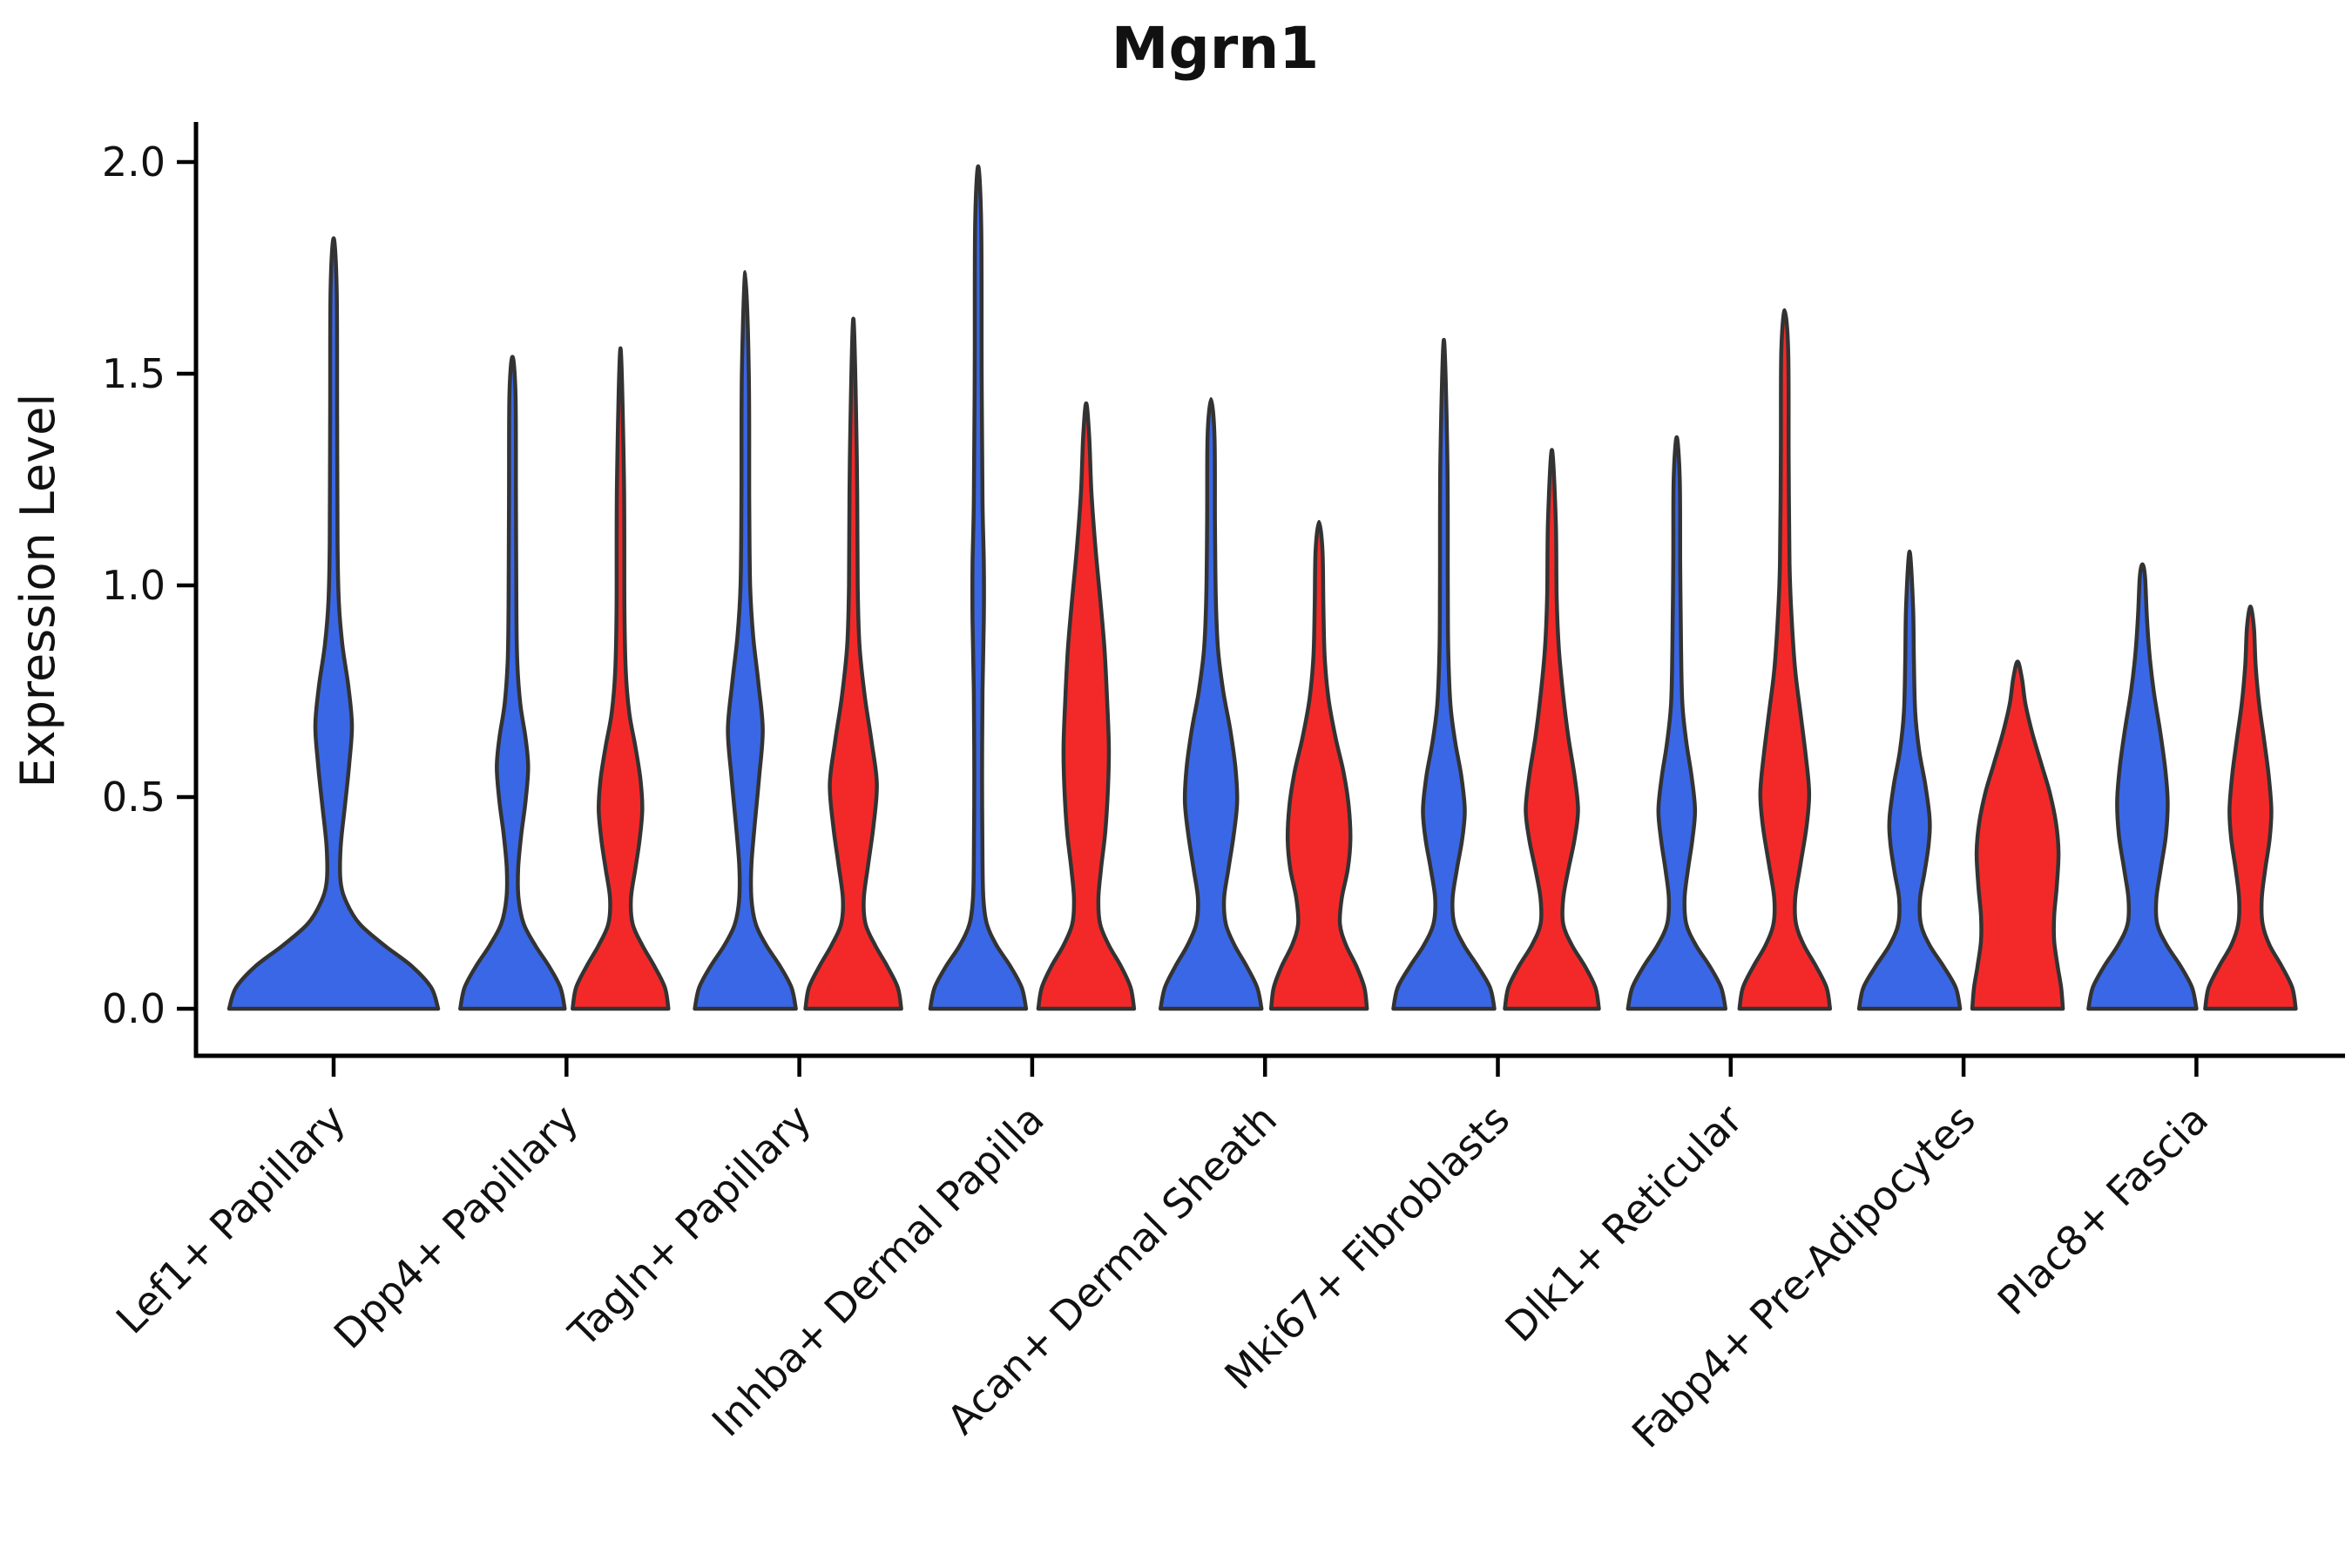 The height and width of the screenshot is (1568, 2352). Describe the element at coordinates (2250, 808) in the screenshot. I see `violin-8-red` at that location.